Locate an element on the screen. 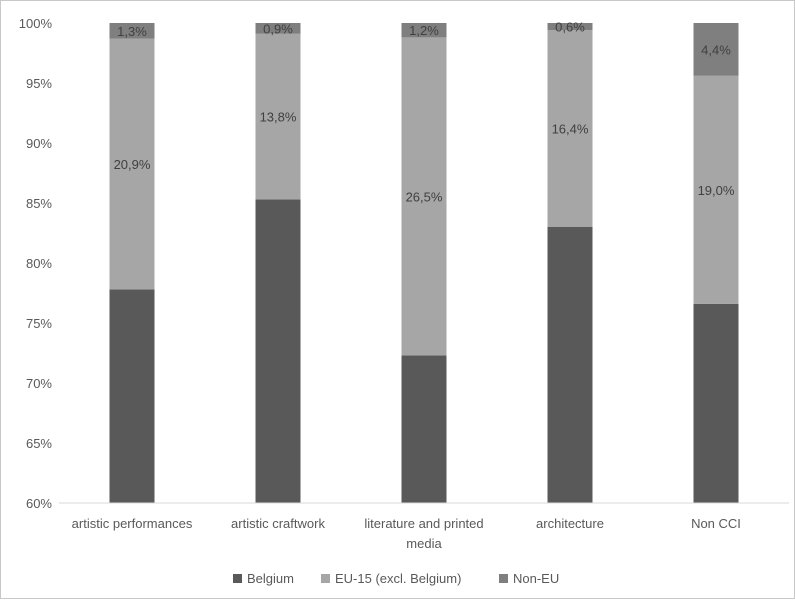  x-tick-label: literature and printed is located at coordinates (423, 523).